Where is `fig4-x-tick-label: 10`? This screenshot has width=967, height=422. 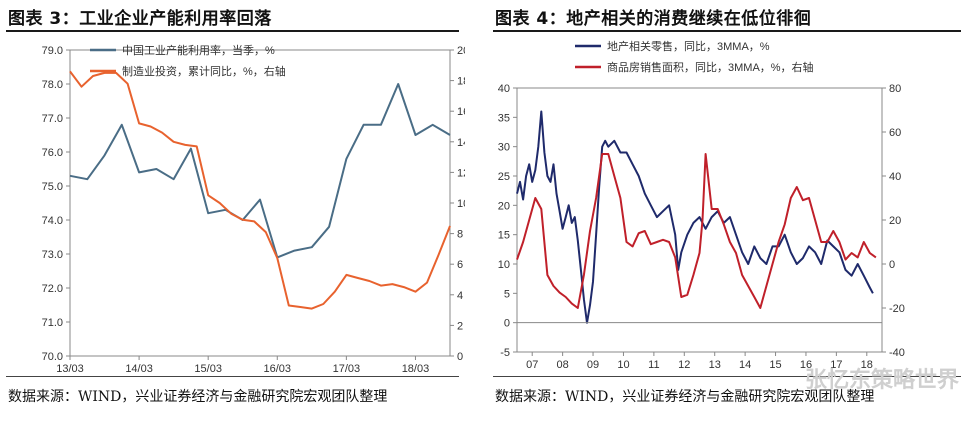 fig4-x-tick-label: 10 is located at coordinates (623, 365).